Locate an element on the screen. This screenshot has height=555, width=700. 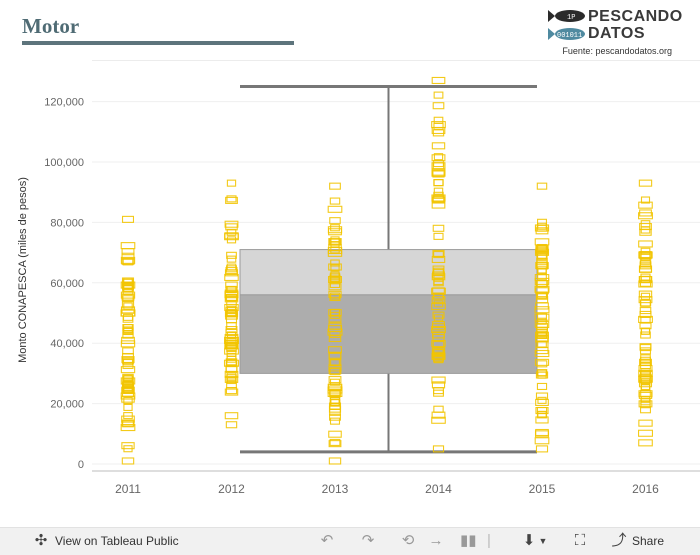
box-upper-half is located at coordinates (388, 272).